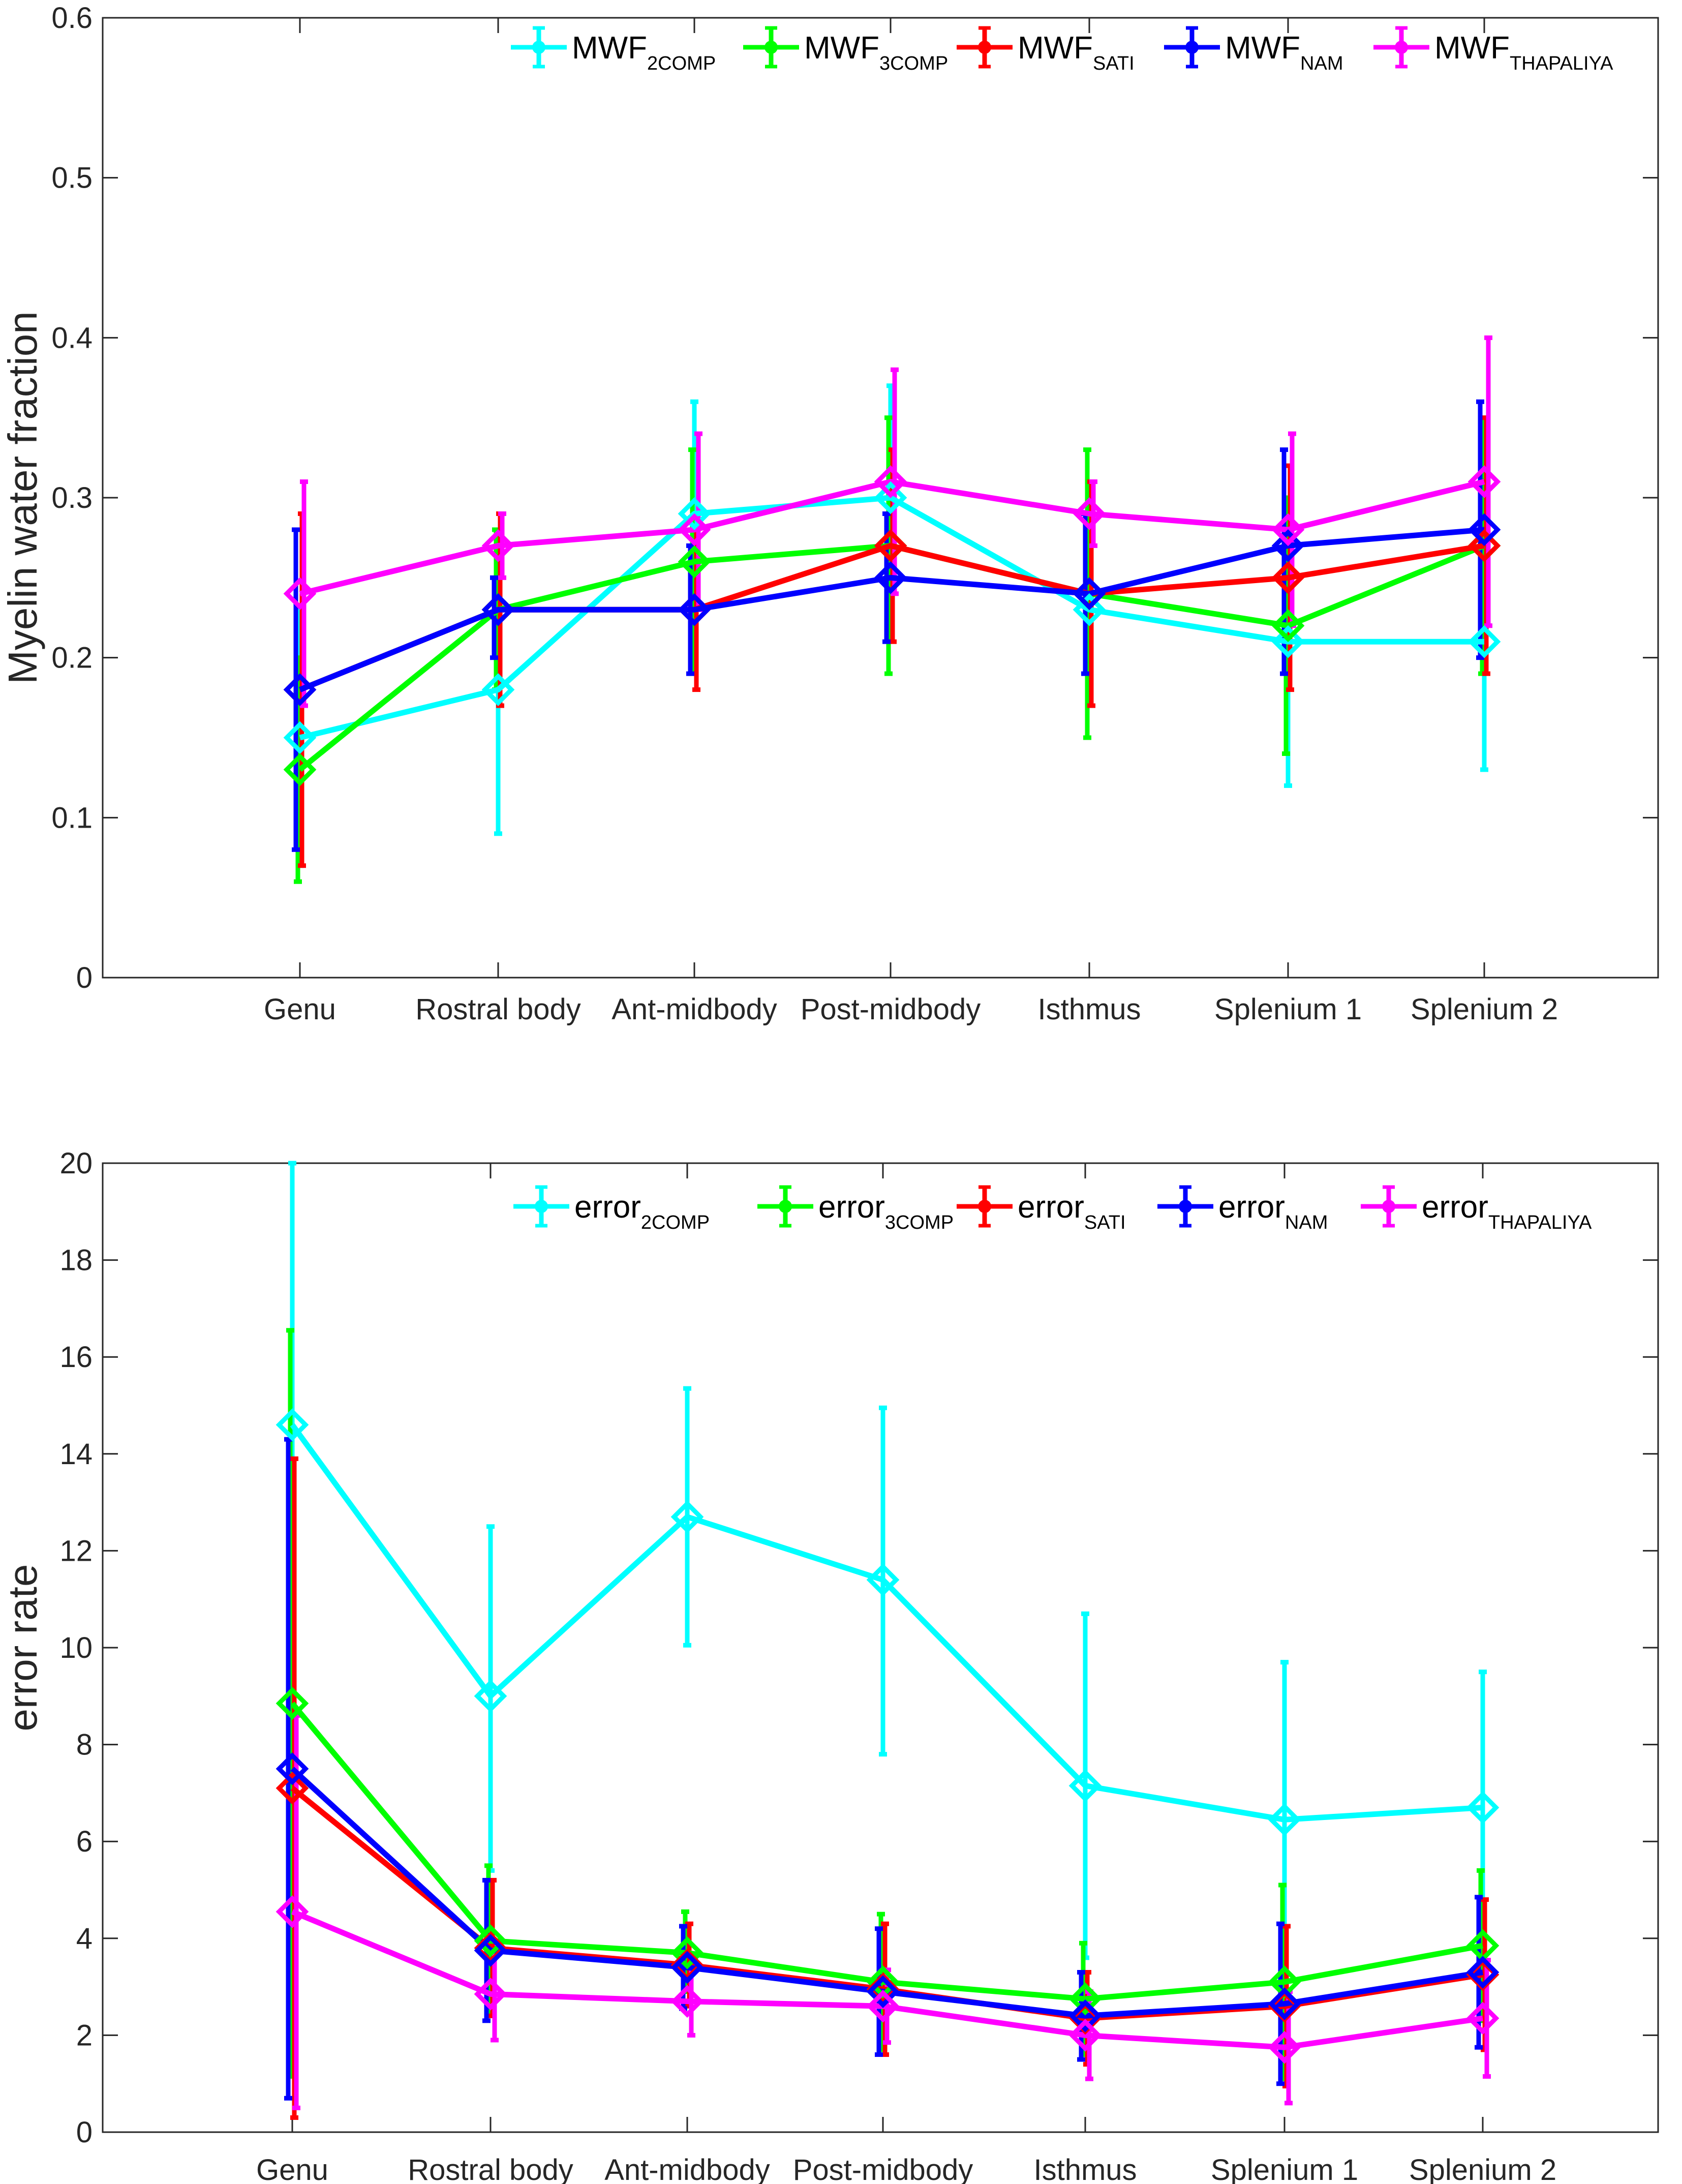  What do you see at coordinates (1076, 52) in the screenshot?
I see `legend-label: MWFSATI` at bounding box center [1076, 52].